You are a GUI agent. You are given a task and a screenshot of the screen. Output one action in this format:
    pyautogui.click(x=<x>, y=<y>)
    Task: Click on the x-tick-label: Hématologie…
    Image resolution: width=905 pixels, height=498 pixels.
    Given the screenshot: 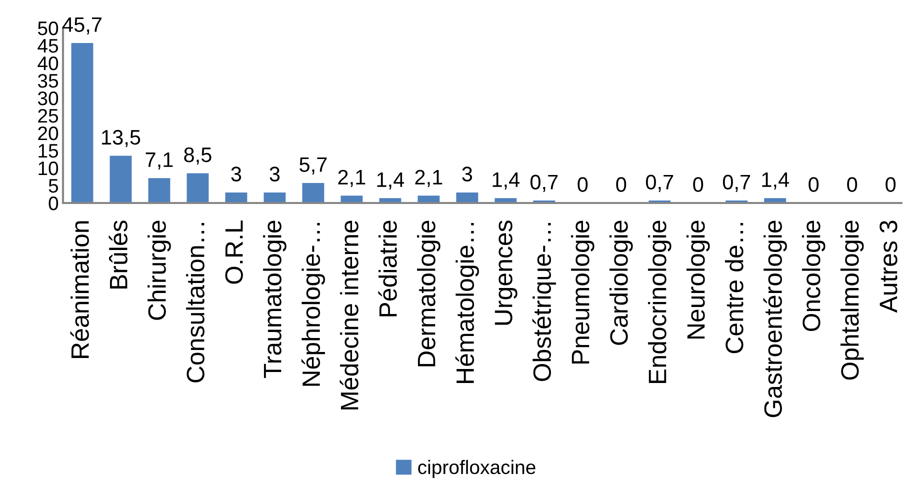 What is the action you would take?
    pyautogui.click(x=467, y=303)
    